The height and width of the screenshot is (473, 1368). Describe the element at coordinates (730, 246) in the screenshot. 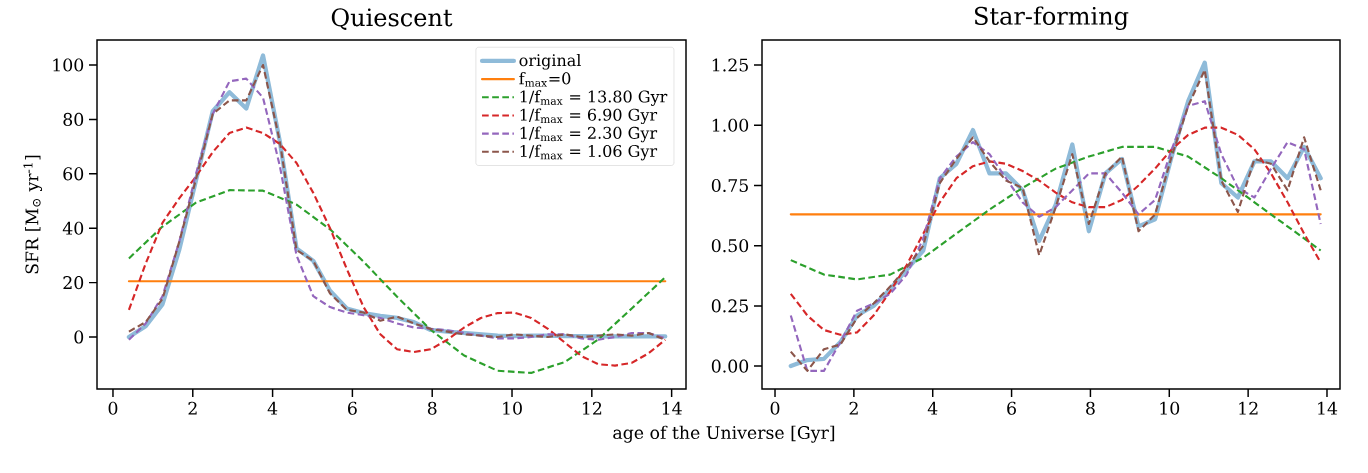

I see `y-tick-label: 0.50` at that location.